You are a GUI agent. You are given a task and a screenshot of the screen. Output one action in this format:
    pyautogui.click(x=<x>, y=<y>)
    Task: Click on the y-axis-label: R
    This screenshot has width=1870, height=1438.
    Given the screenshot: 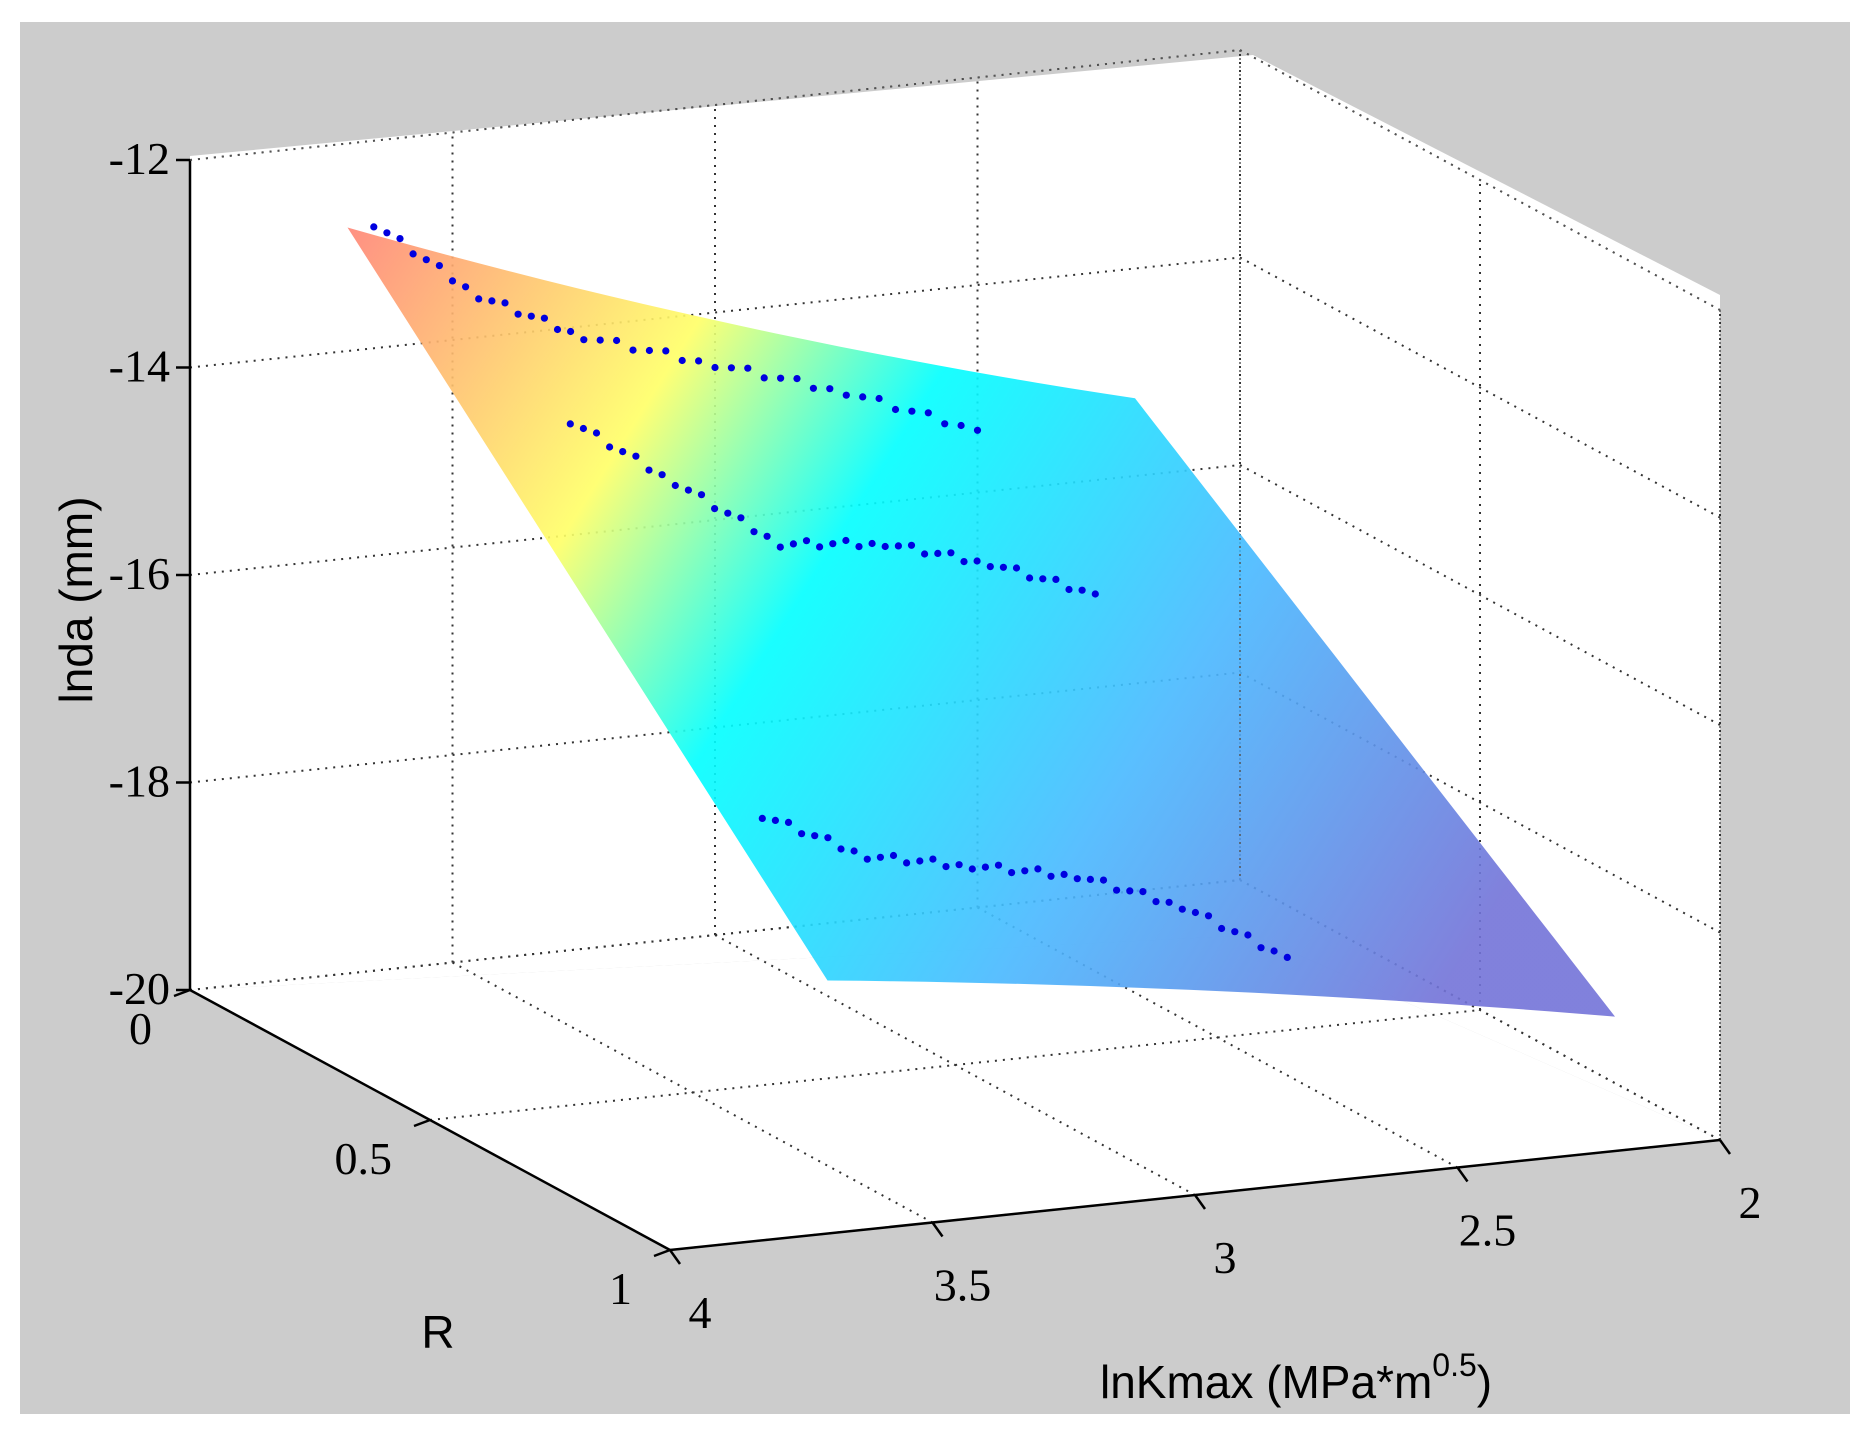 What is the action you would take?
    pyautogui.click(x=437, y=1332)
    